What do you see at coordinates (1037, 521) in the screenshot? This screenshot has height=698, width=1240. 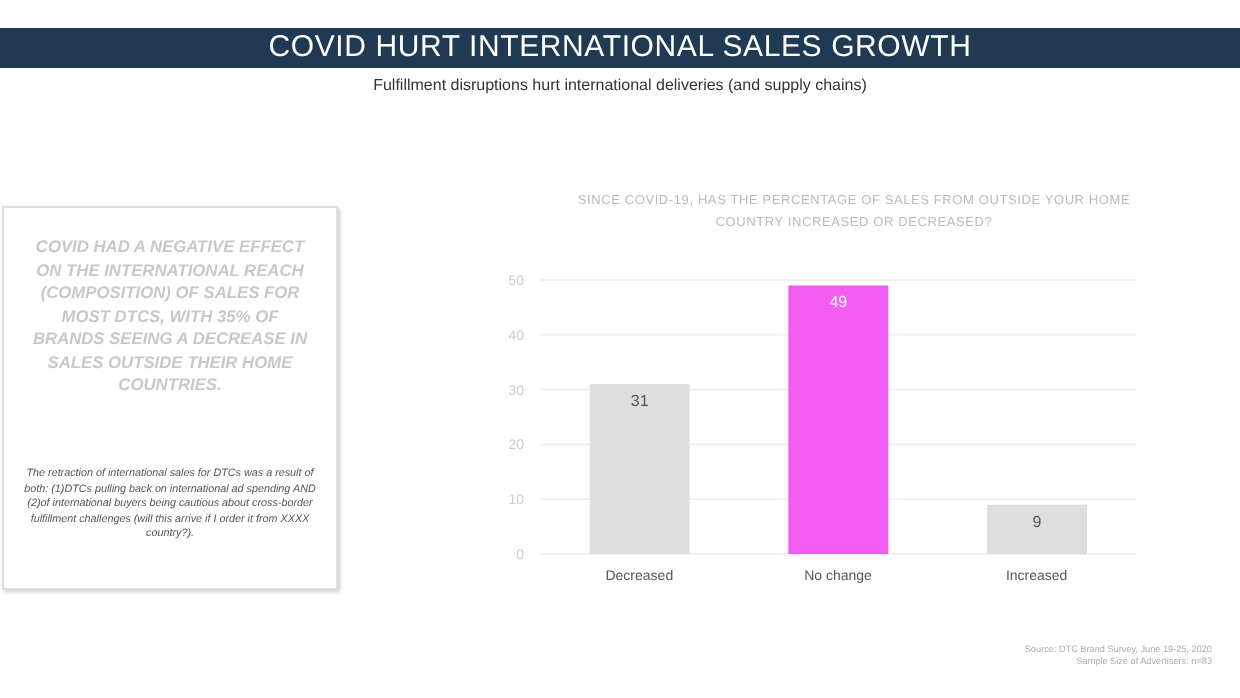 I see `data-label: 9` at bounding box center [1037, 521].